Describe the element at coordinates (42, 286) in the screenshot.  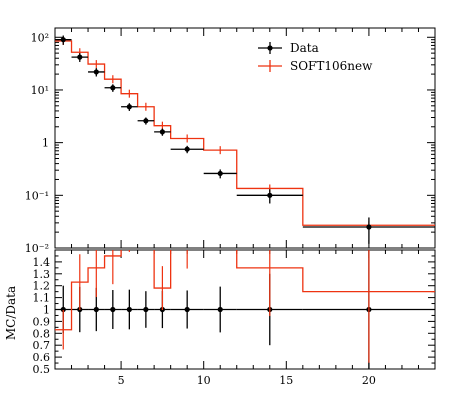
I see `ratio-y-tick-label: 1.2` at that location.